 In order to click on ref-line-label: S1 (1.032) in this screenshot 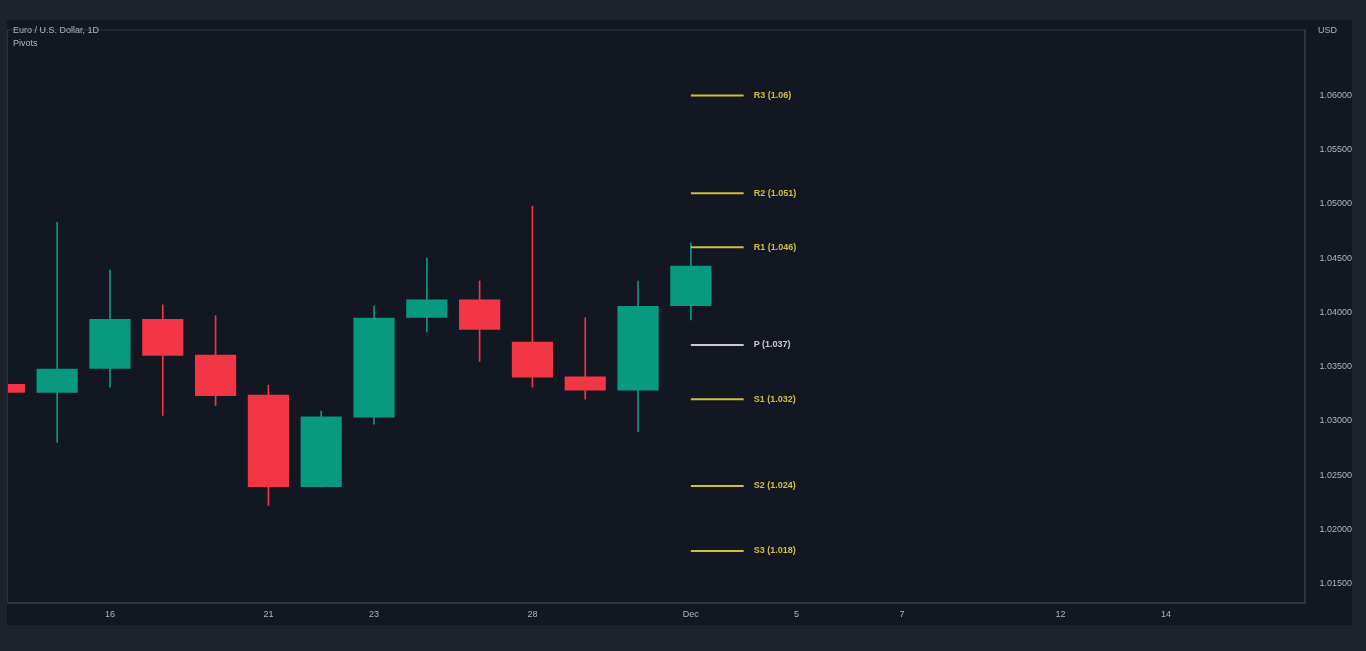, I will do `click(774, 398)`.